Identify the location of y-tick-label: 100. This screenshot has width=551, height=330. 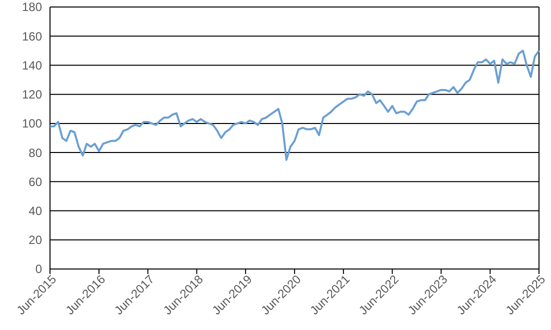
(32, 123).